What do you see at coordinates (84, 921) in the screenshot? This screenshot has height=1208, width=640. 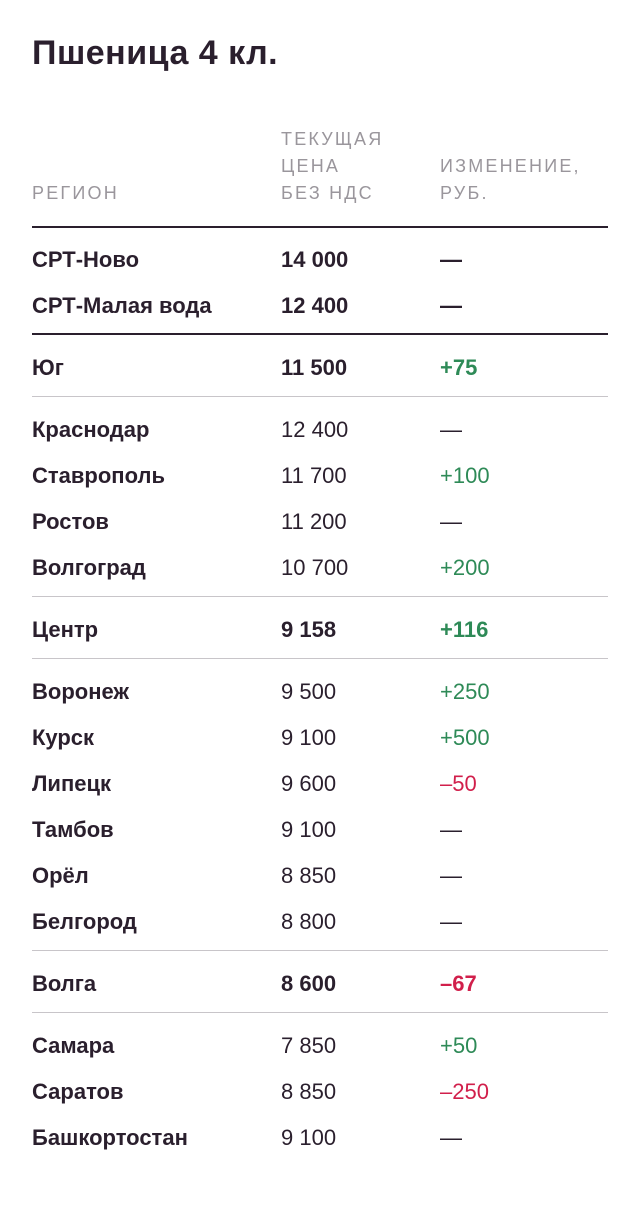 I see `cell-region: Белгород` at bounding box center [84, 921].